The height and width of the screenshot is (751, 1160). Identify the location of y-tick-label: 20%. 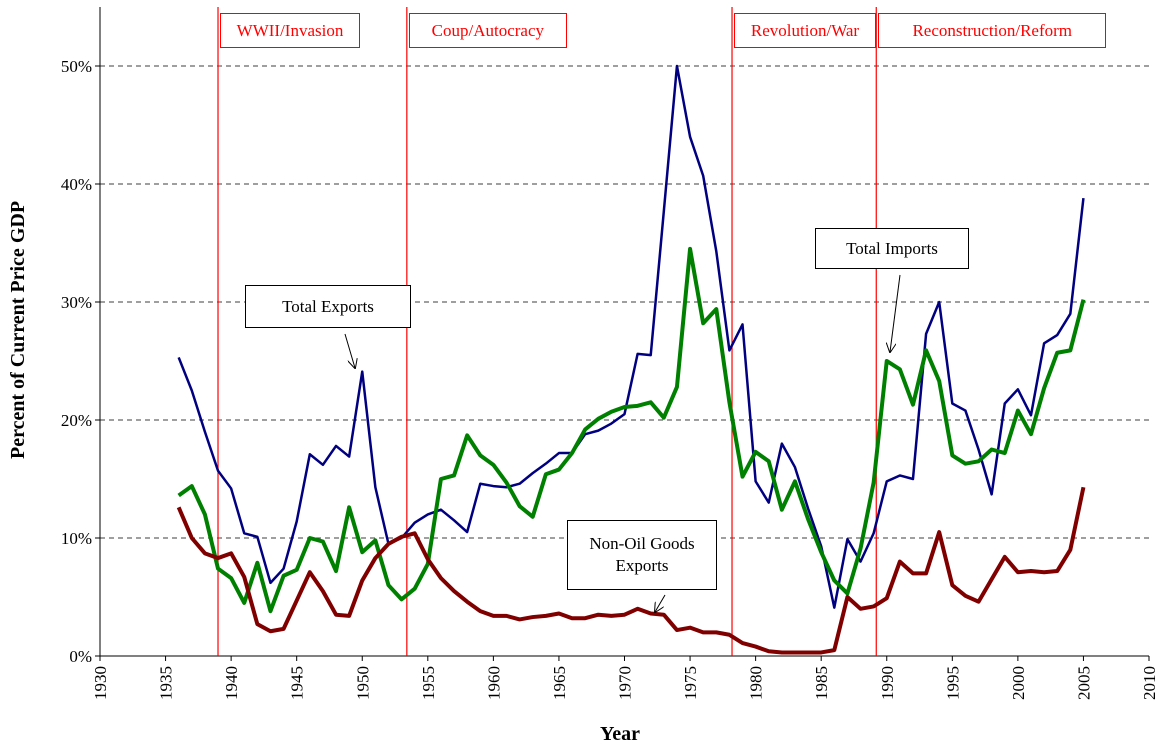
(76, 420).